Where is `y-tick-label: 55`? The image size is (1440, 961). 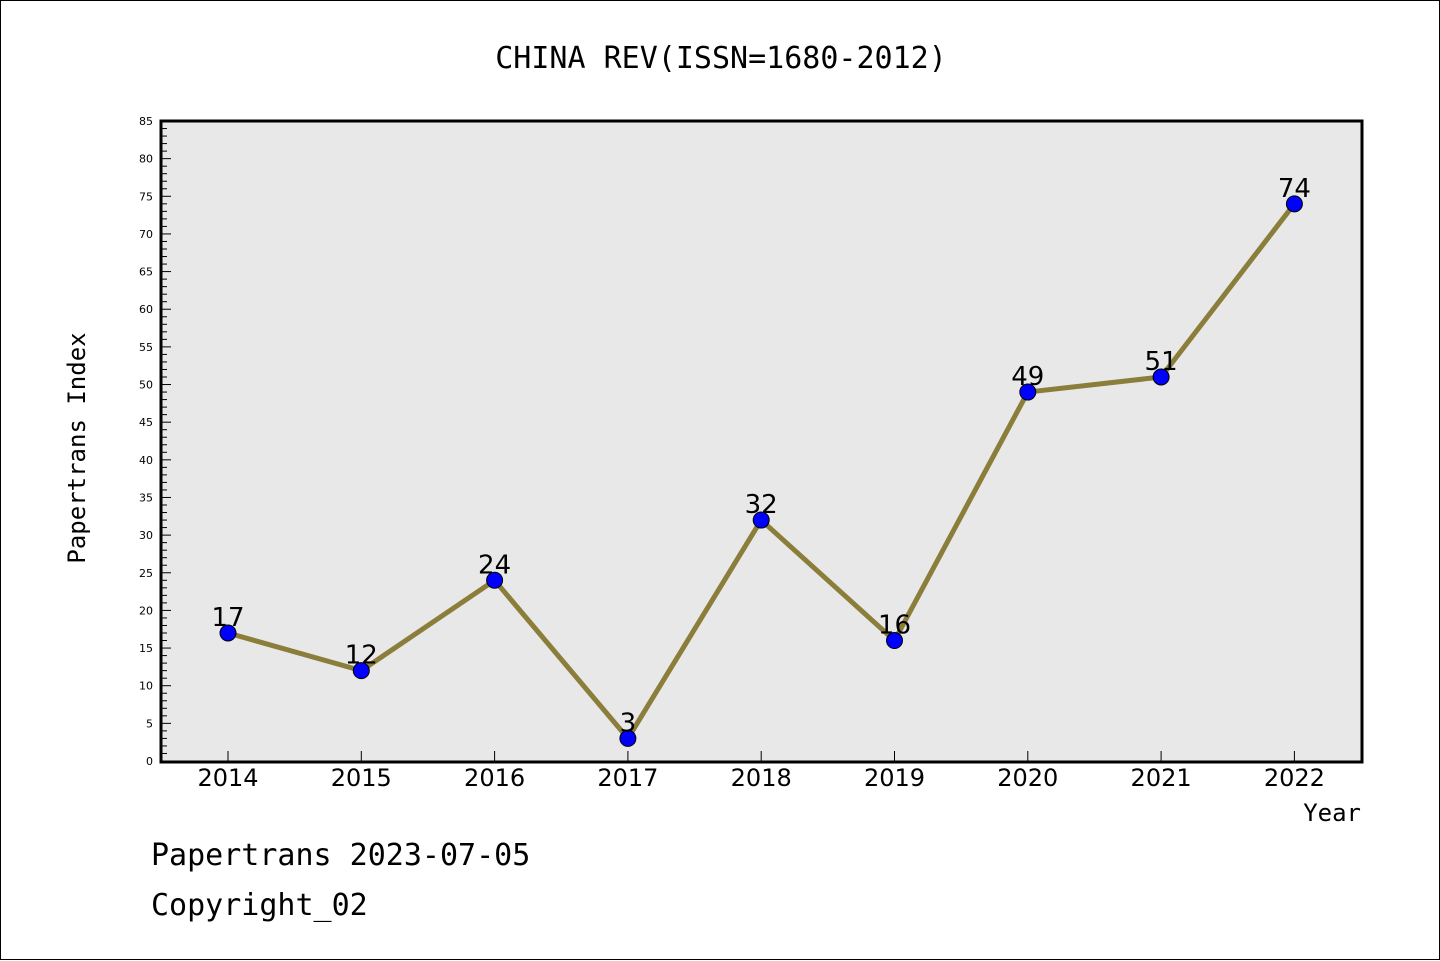 y-tick-label: 55 is located at coordinates (146, 347).